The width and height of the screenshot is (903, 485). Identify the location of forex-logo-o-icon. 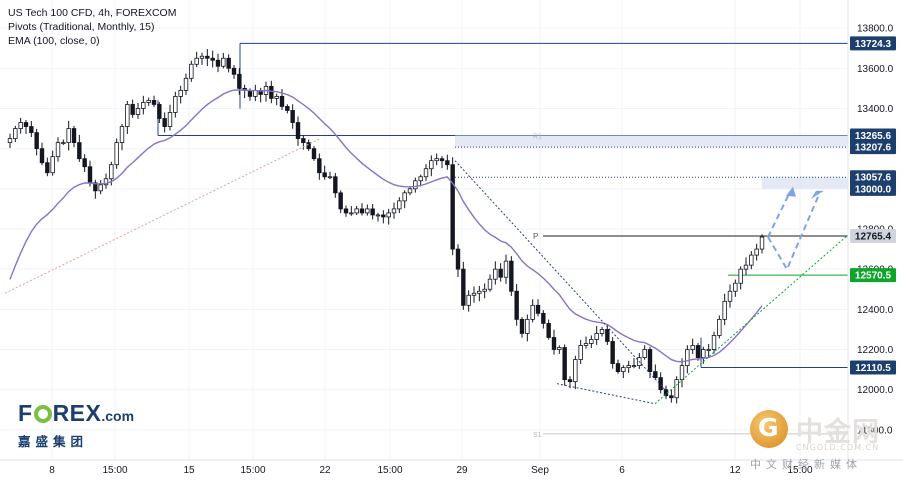
(42, 414).